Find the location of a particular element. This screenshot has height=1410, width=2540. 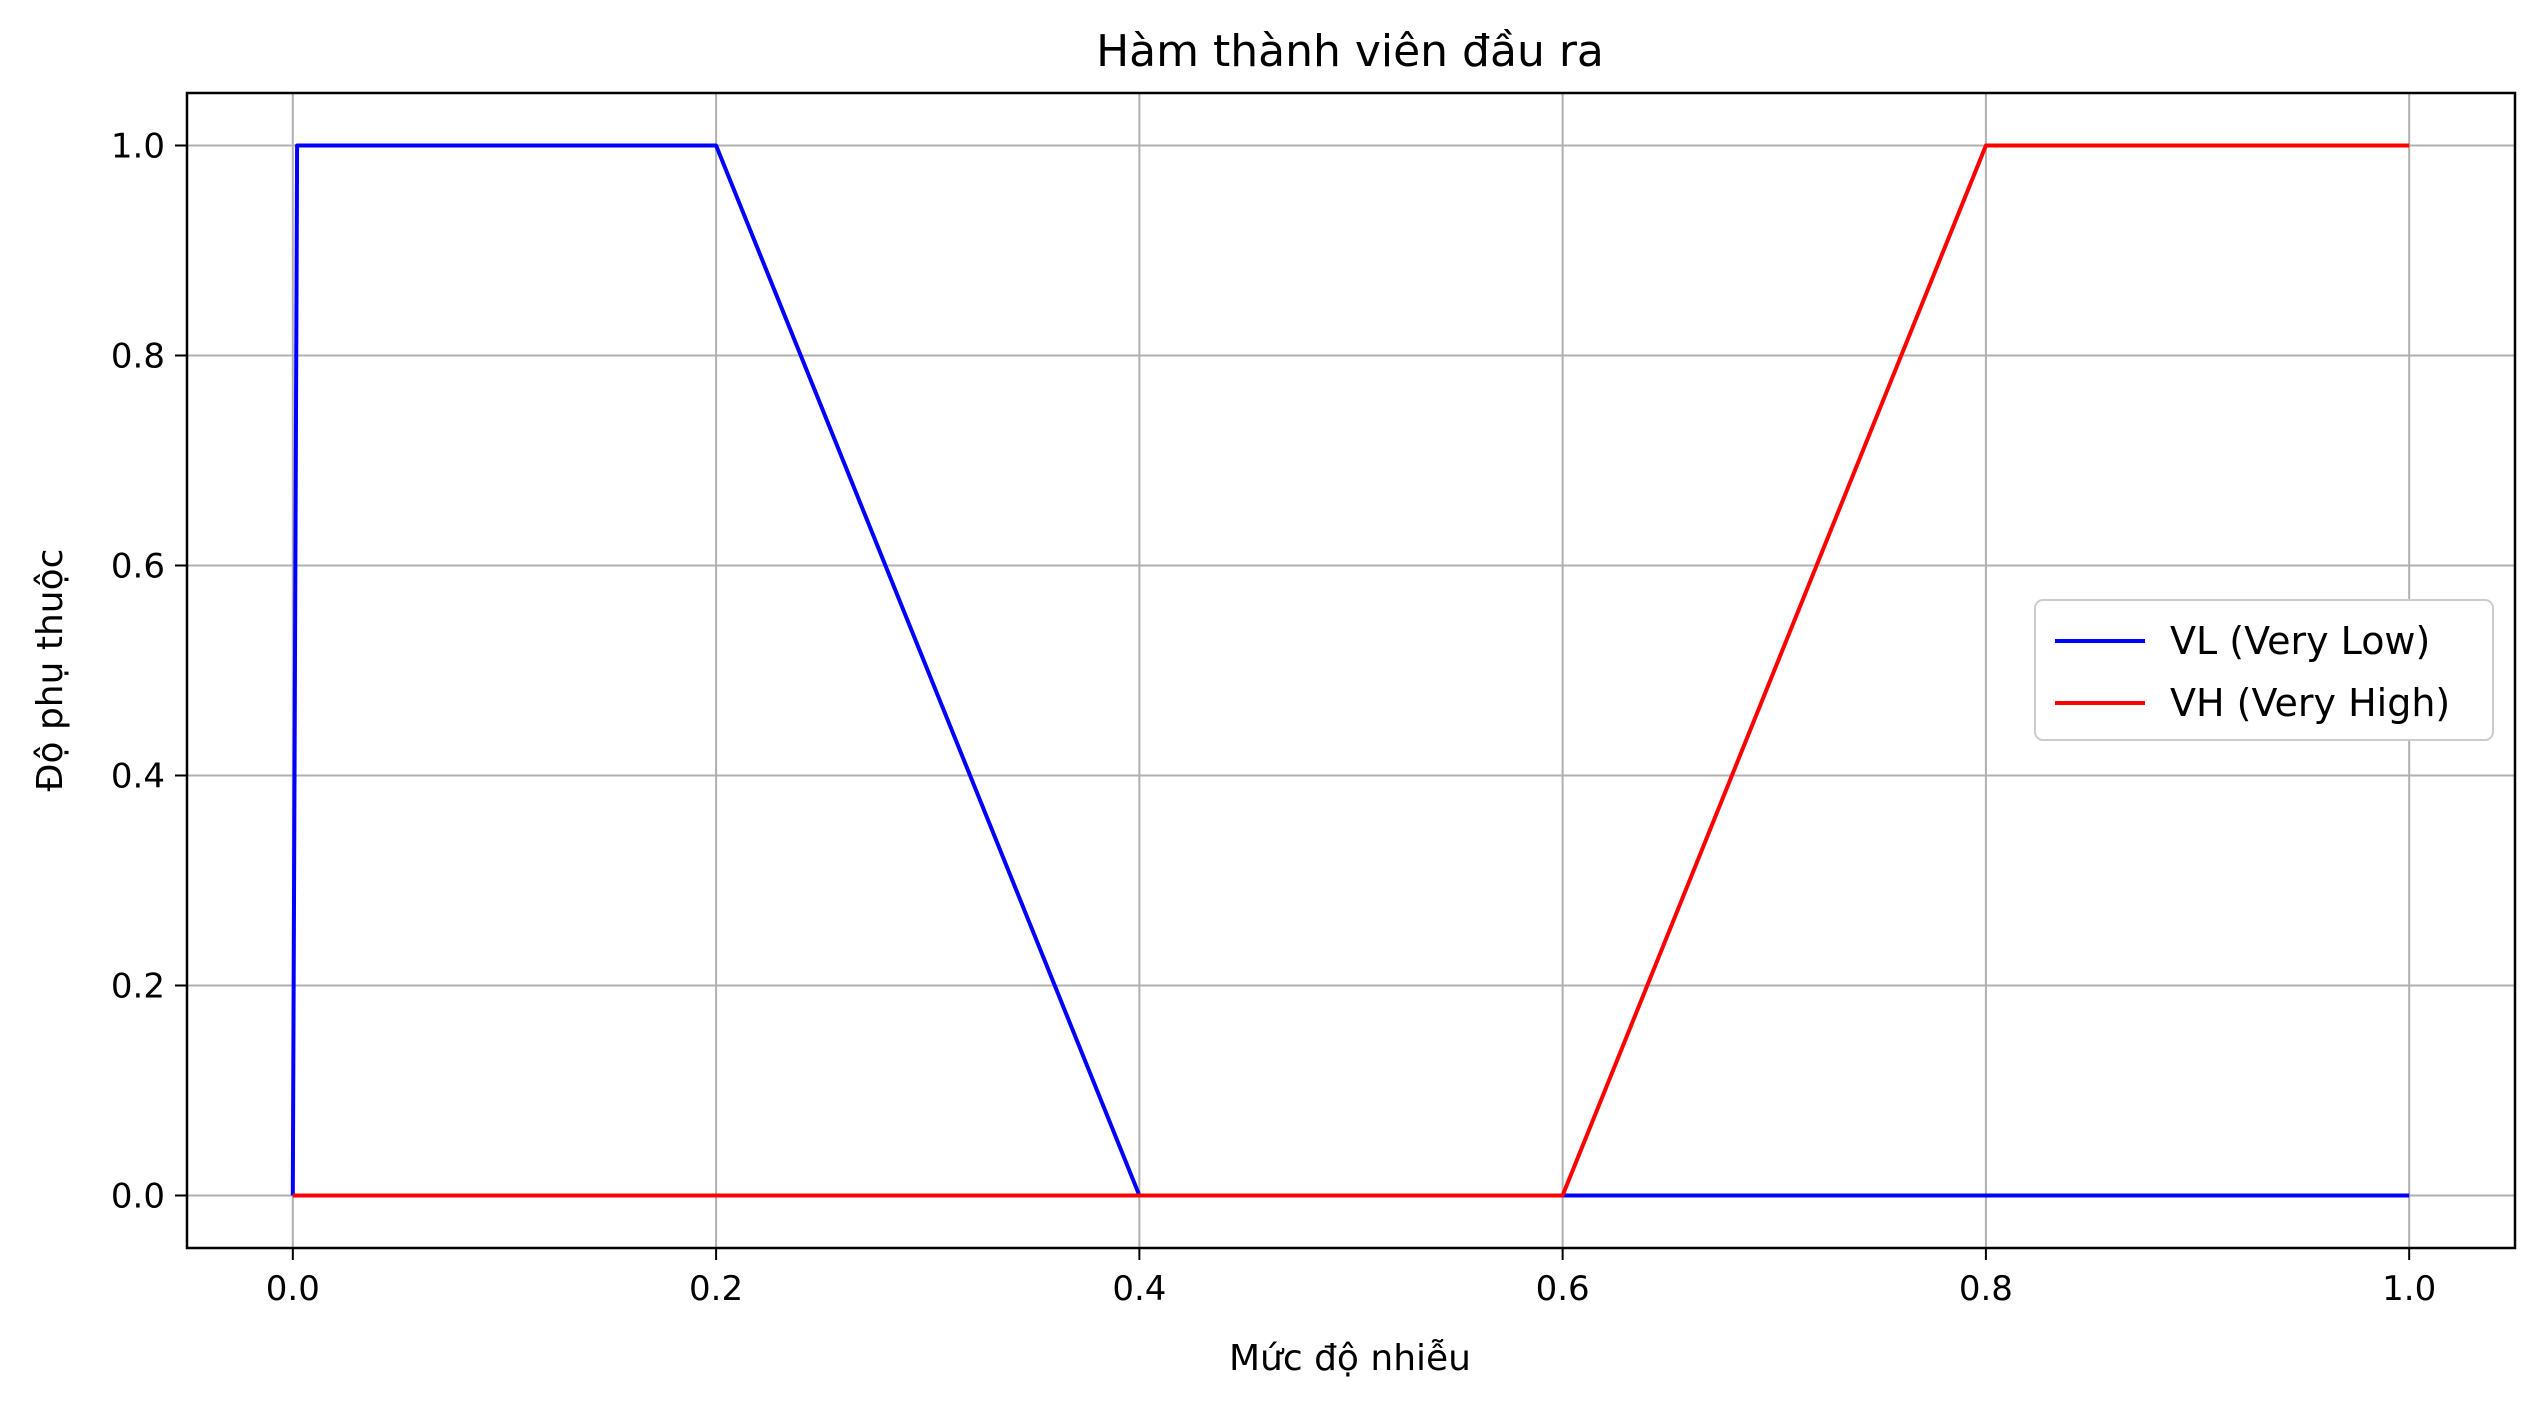

legend-label-1: VL (Very Low) is located at coordinates (2300, 641).